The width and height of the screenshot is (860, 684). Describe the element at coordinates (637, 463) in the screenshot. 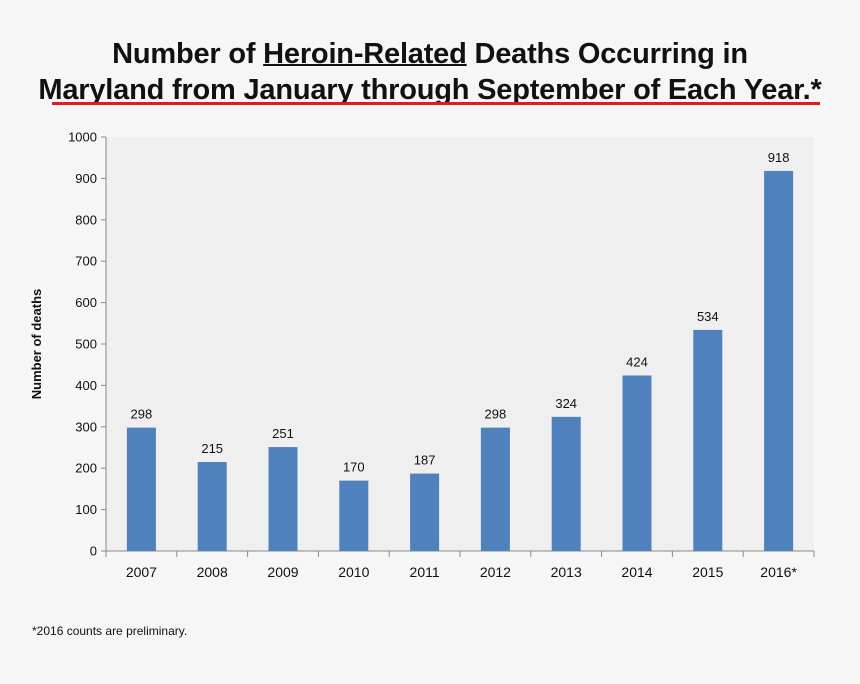

I see `bar-2014` at that location.